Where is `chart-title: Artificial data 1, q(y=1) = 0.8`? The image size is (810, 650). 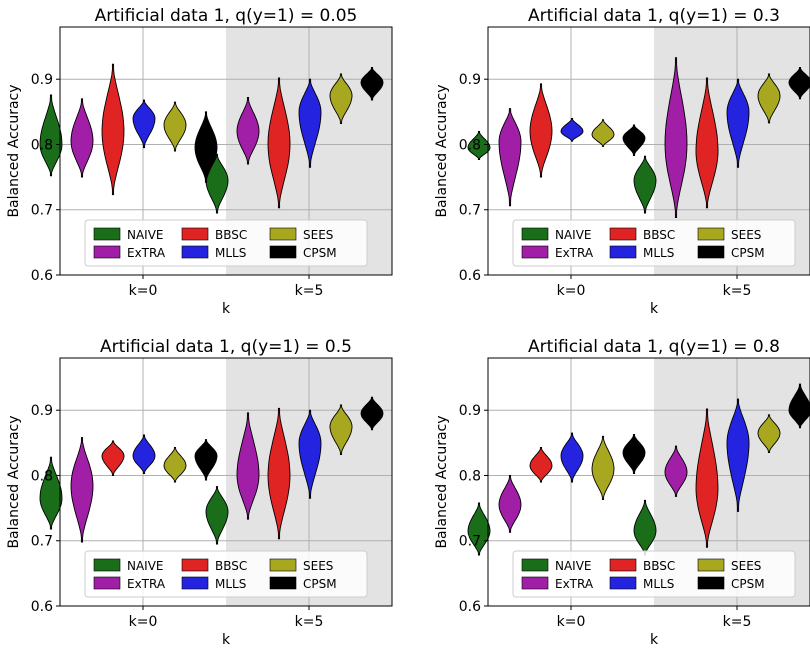
chart-title: Artificial data 1, q(y=1) = 0.8 is located at coordinates (654, 347).